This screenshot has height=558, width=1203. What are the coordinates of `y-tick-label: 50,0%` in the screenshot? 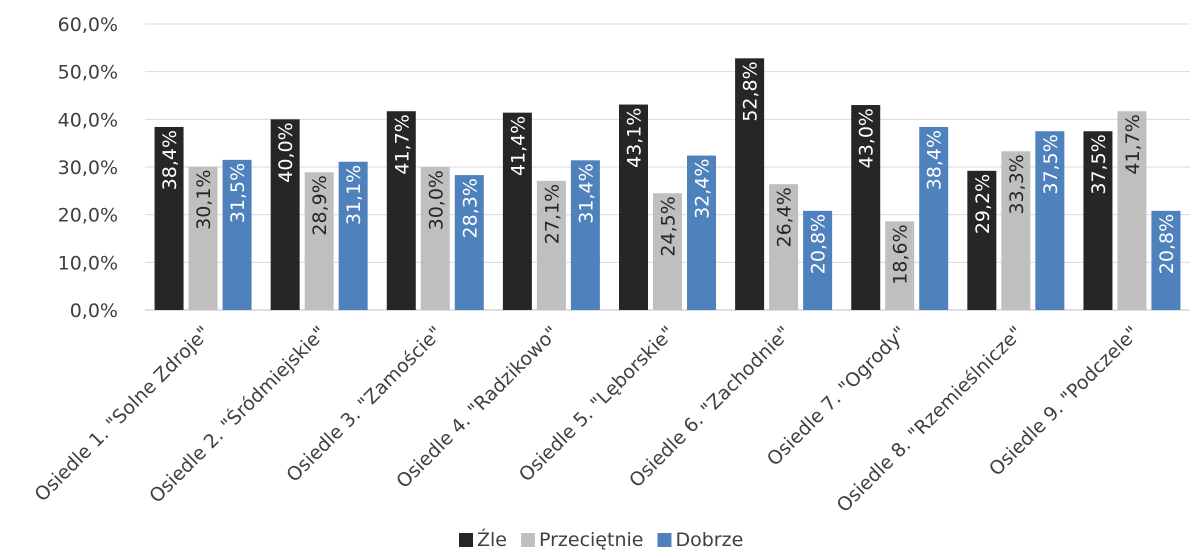 It's located at (88, 73).